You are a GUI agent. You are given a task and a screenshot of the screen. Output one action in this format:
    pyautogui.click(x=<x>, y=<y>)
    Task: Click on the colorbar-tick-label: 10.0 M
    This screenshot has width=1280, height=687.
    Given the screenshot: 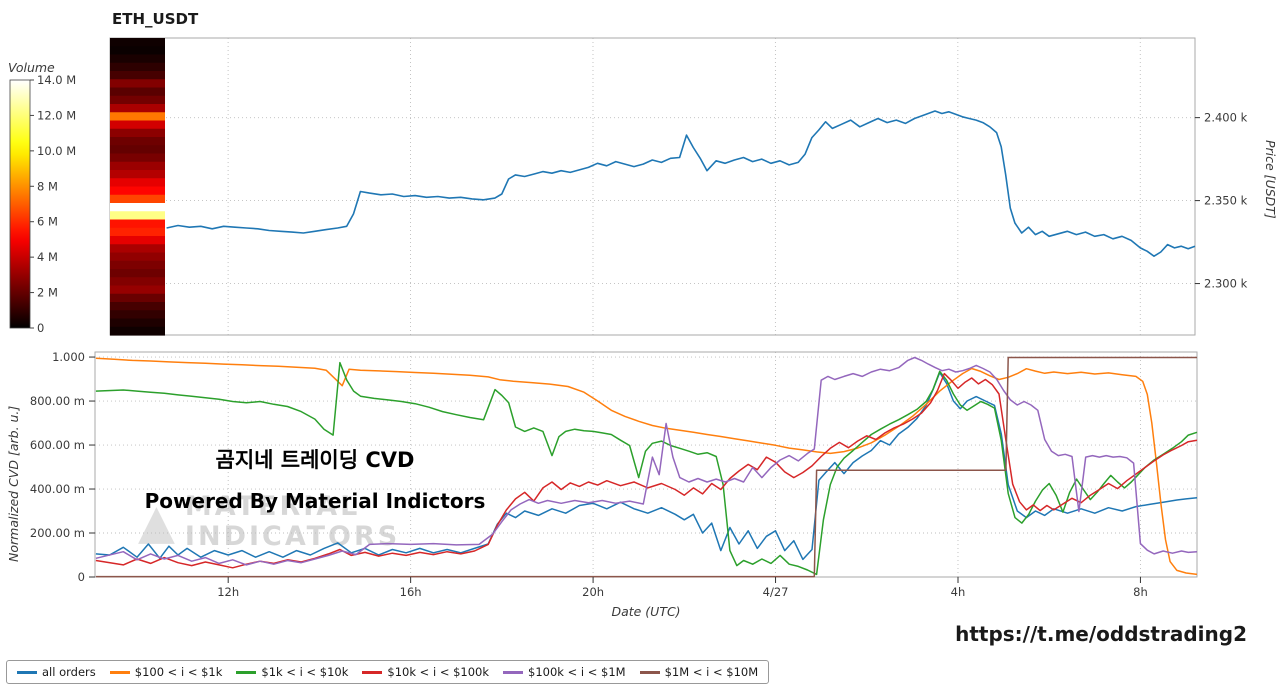 What is the action you would take?
    pyautogui.click(x=56, y=151)
    